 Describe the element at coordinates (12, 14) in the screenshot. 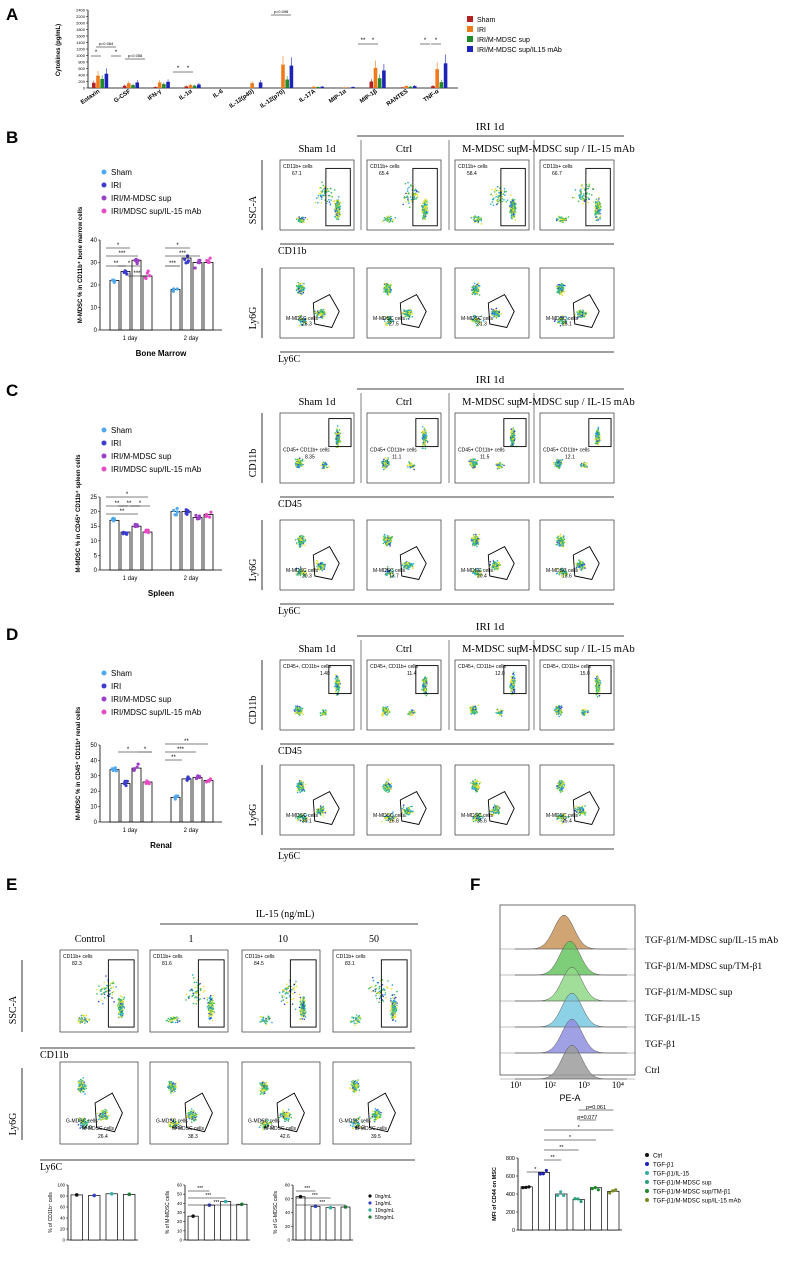

I see `panel-letter-A: A` at that location.